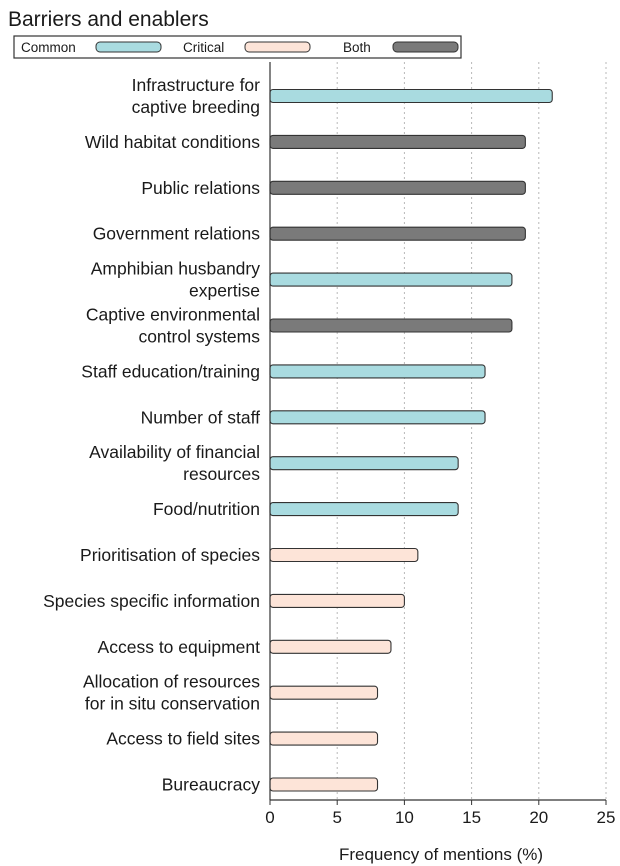 The image size is (620, 866). I want to click on legend-label-critical: Critical, so click(203, 47).